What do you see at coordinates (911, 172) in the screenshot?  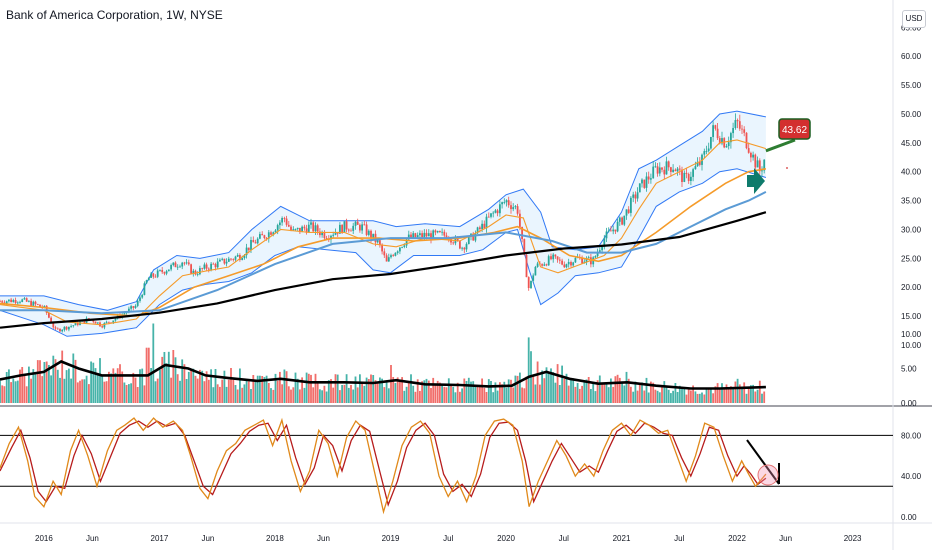 I see `price-tick-label: 40.00` at bounding box center [911, 172].